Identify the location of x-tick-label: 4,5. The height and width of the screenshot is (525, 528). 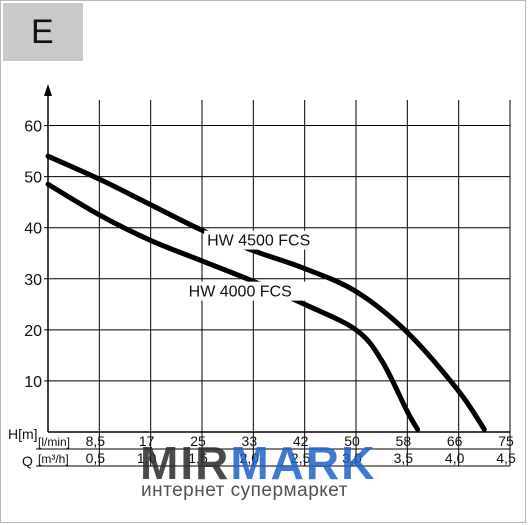
(506, 458).